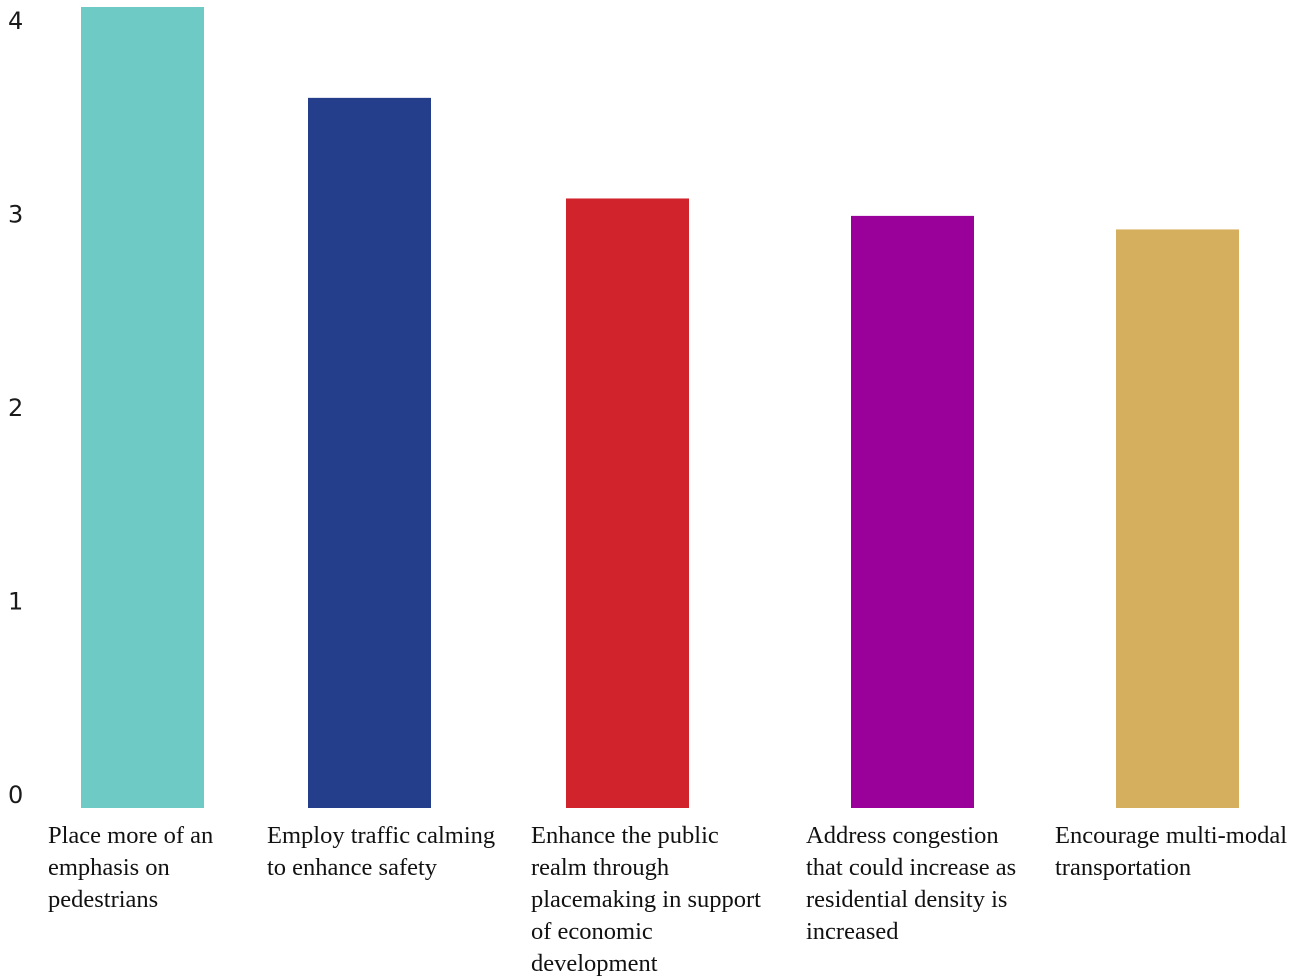  Describe the element at coordinates (15, 602) in the screenshot. I see `y-tick-label: 1` at that location.